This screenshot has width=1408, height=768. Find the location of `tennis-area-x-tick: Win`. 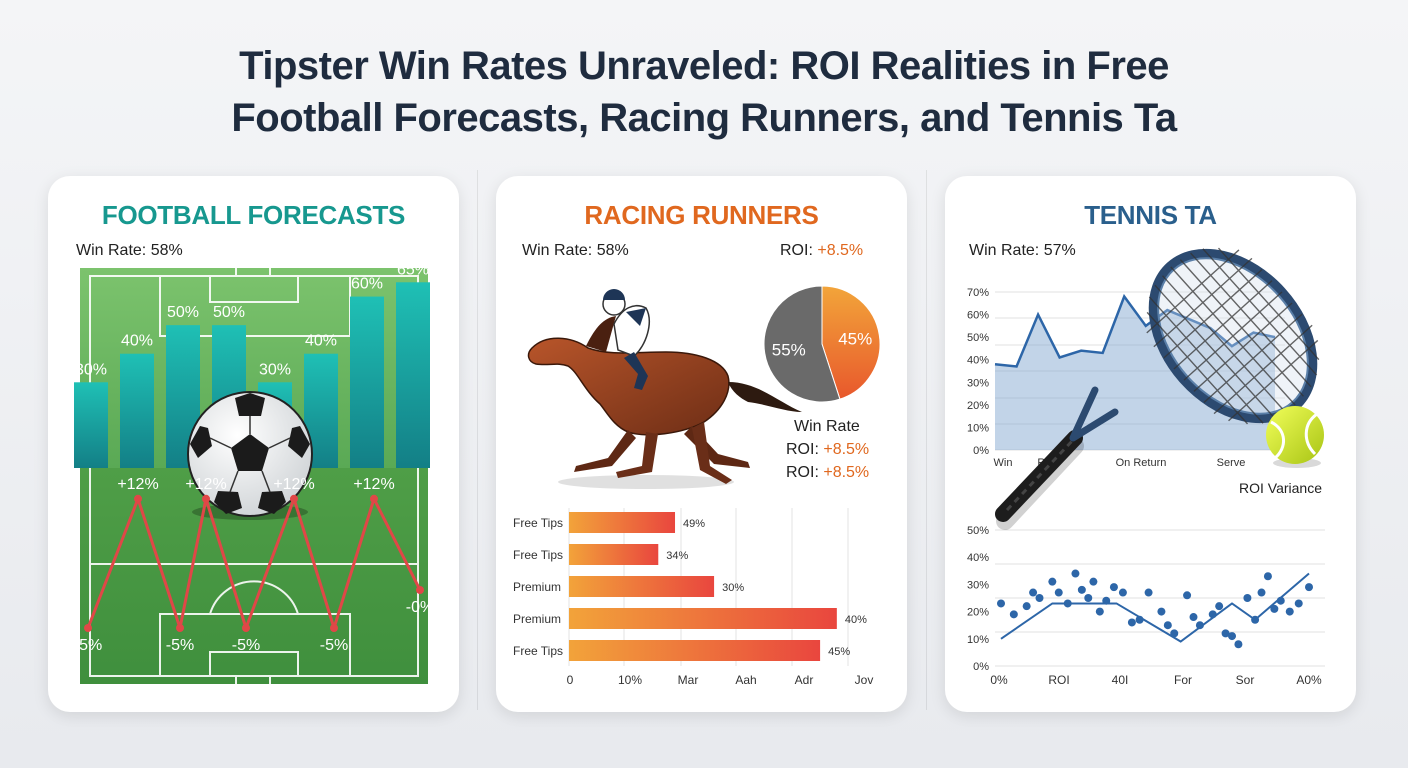

tennis-area-x-tick: Win is located at coordinates (1003, 463).